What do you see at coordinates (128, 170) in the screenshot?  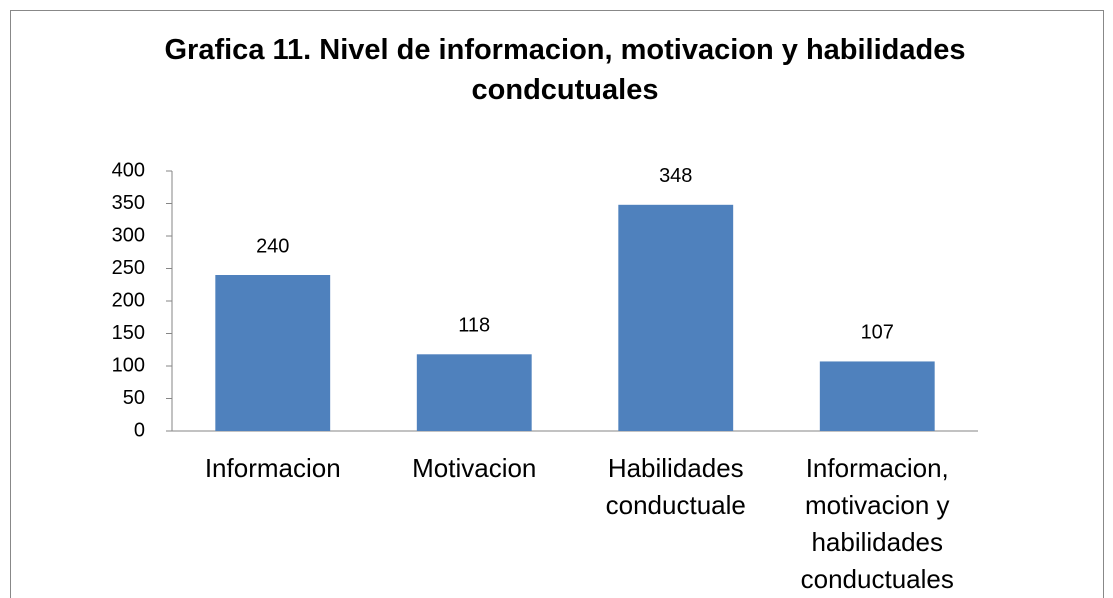 I see `y-tick-label: 400` at bounding box center [128, 170].